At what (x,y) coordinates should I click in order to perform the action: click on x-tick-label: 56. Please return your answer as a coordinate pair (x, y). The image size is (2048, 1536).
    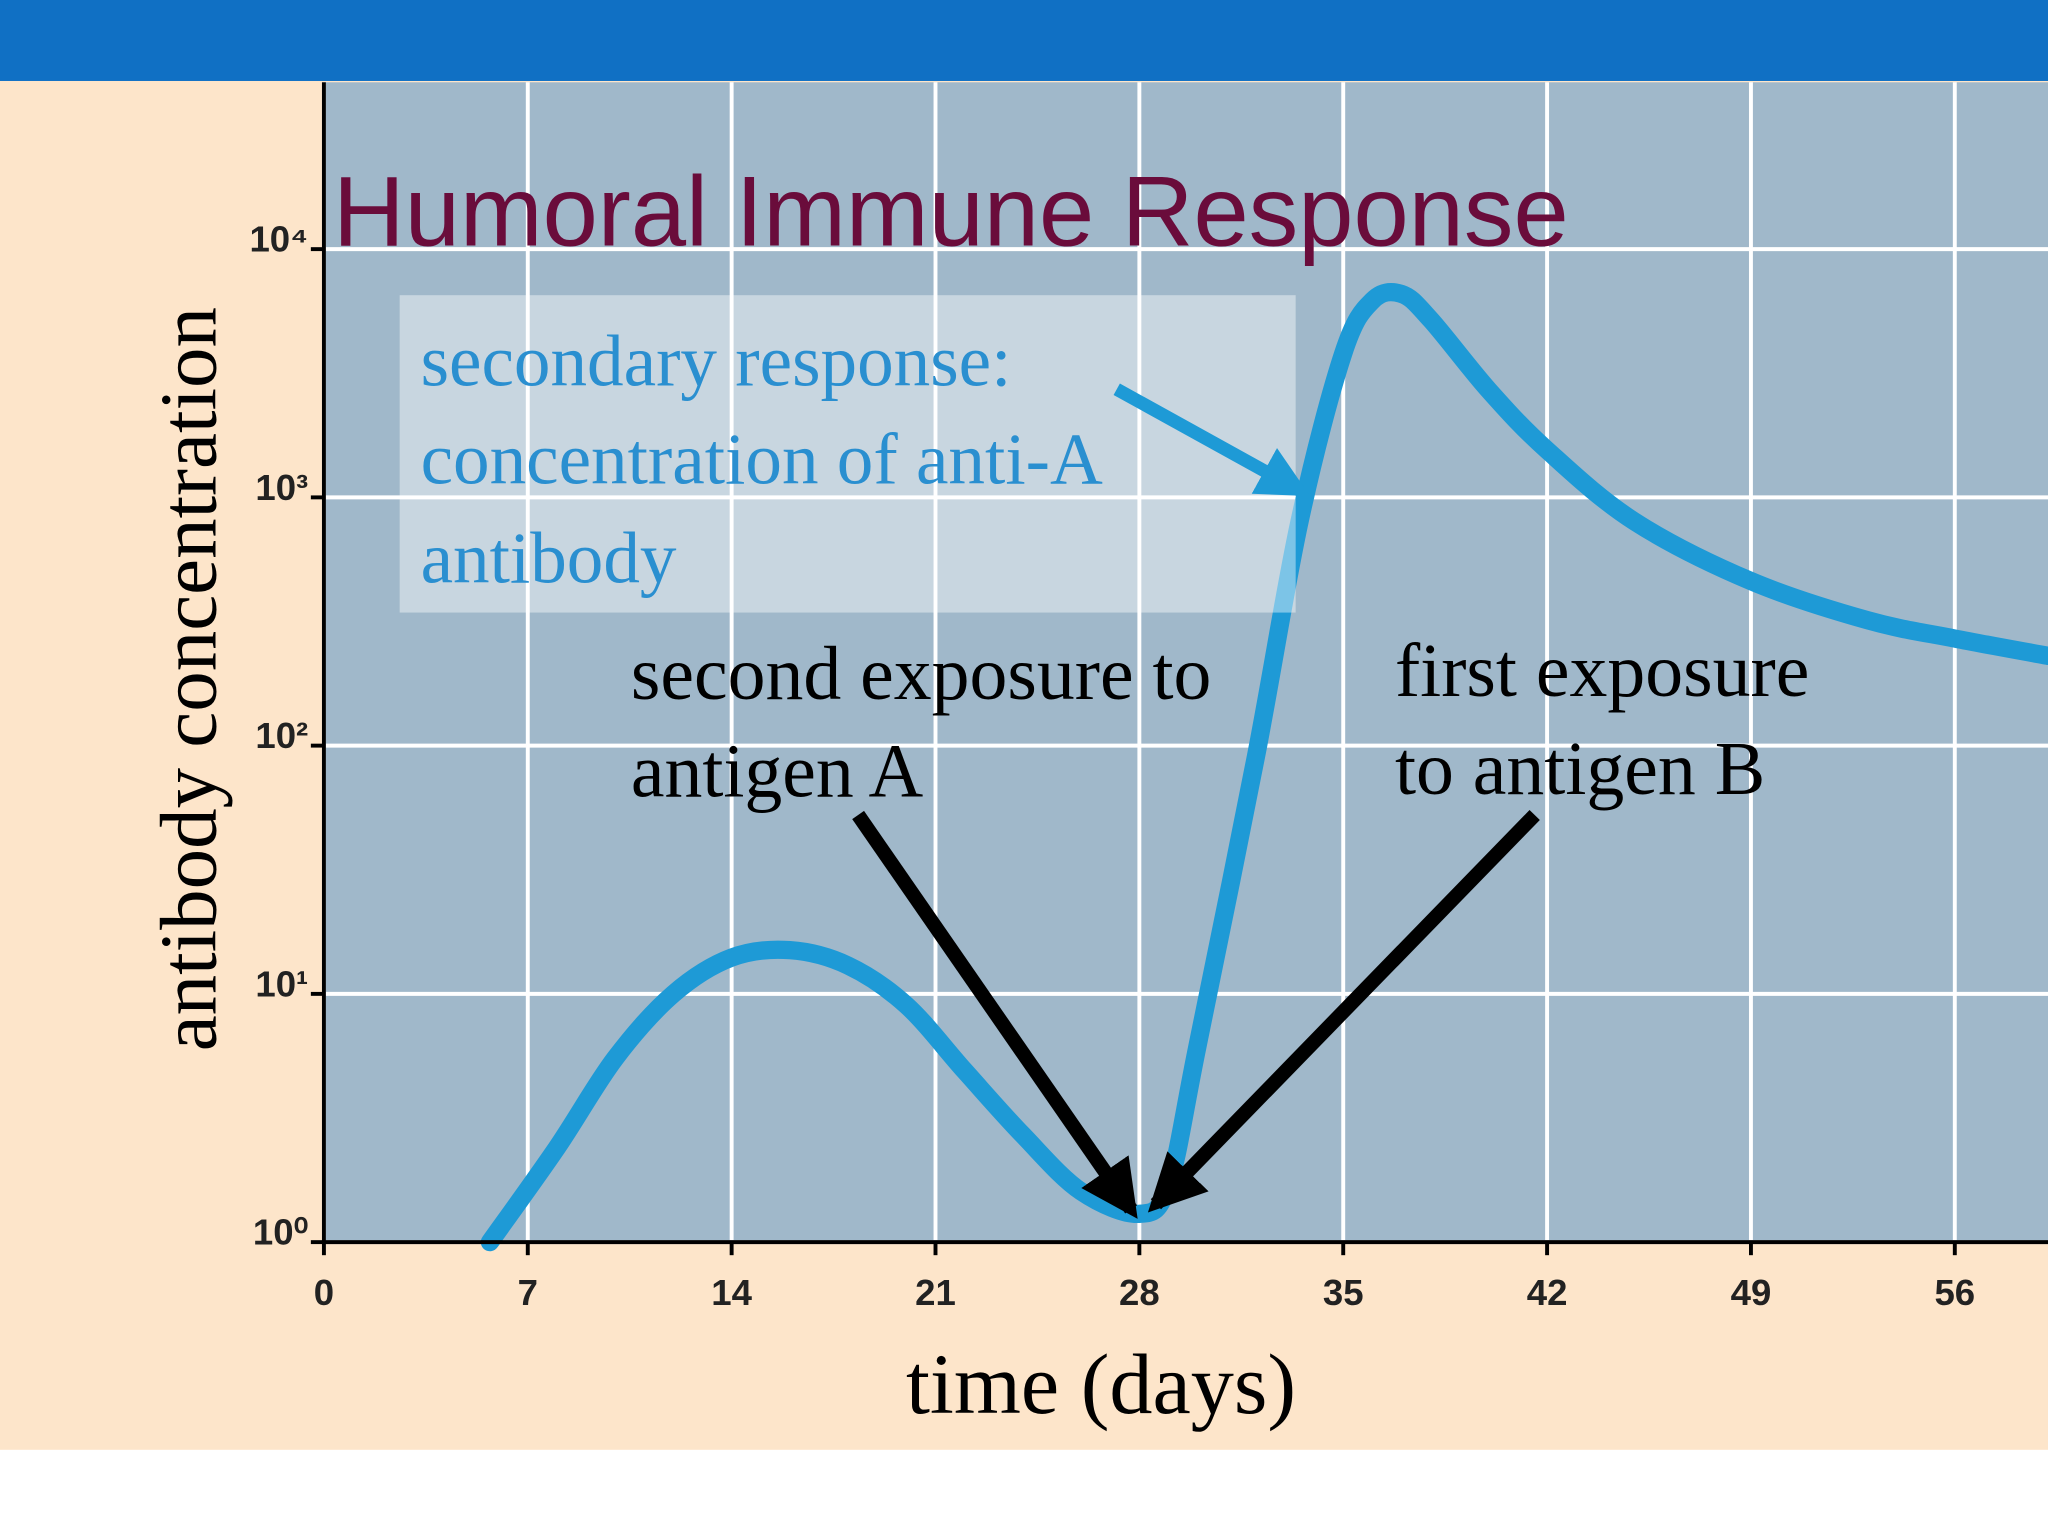
    Looking at the image, I should click on (1954, 1292).